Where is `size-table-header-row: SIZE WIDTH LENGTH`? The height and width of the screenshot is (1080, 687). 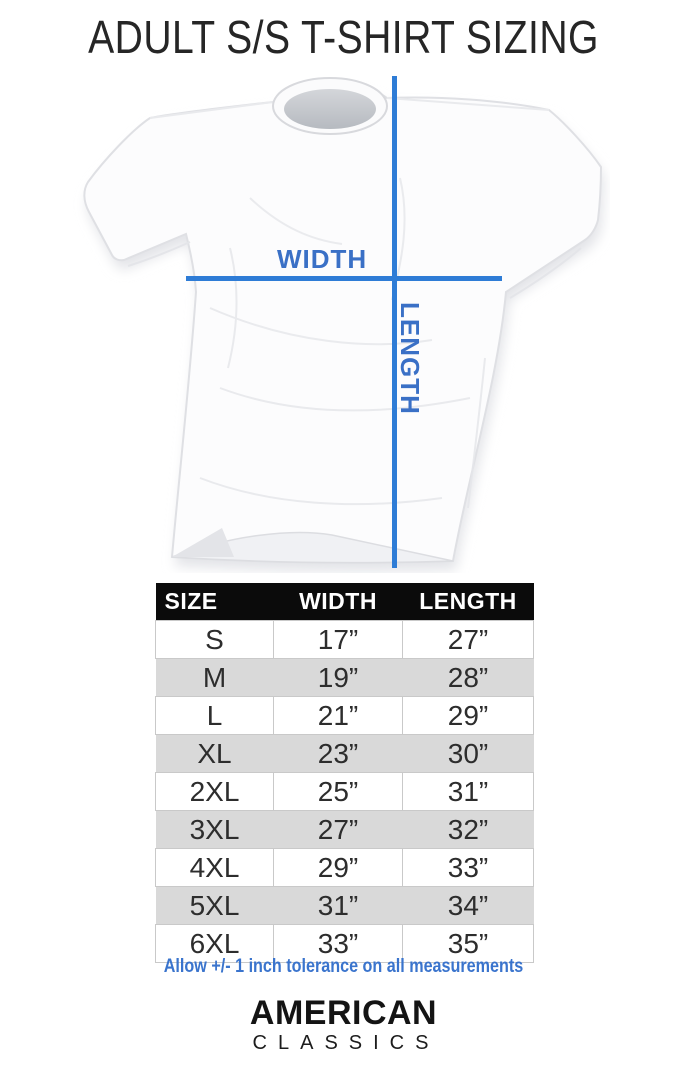
size-table-header-row: SIZE WIDTH LENGTH is located at coordinates (344, 602).